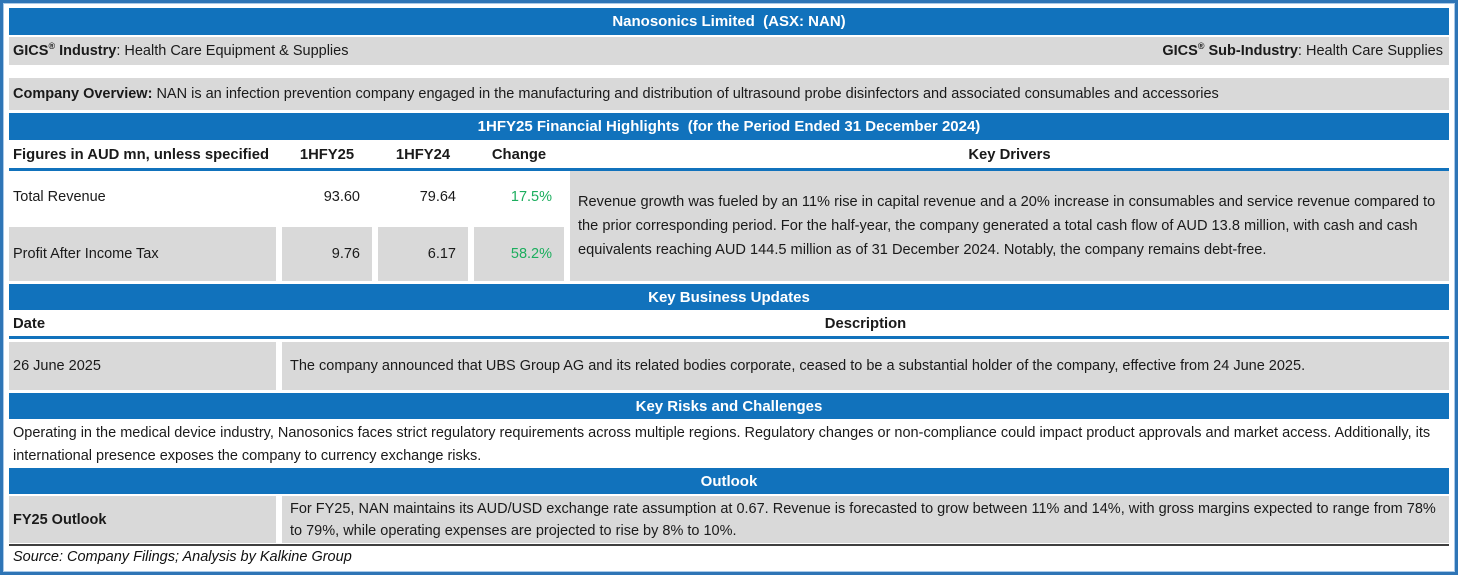 The image size is (1458, 575). Describe the element at coordinates (1201, 46) in the screenshot. I see `gics-sub-reg-mark: ®` at that location.